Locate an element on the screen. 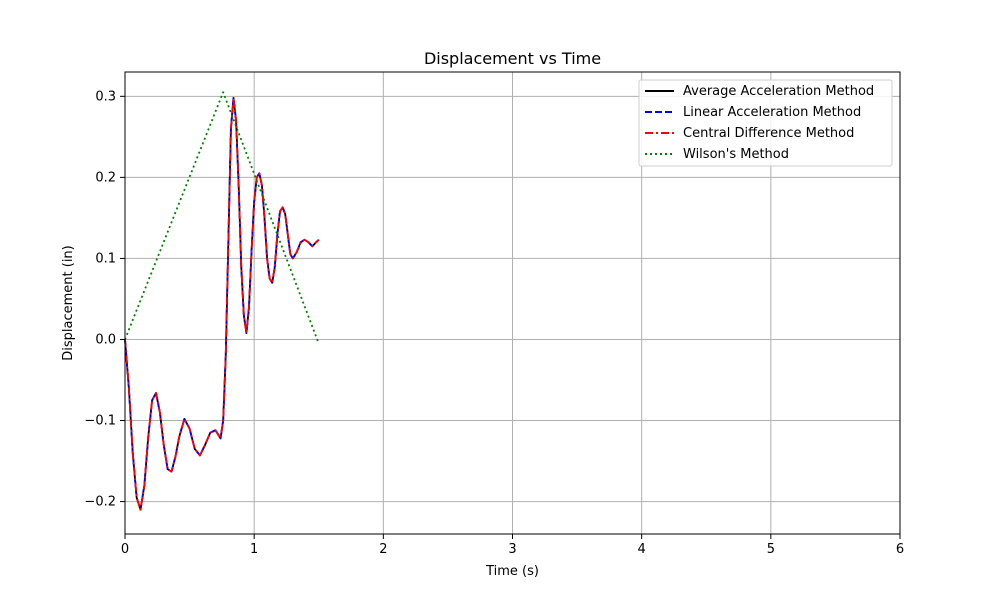 This screenshot has height=600, width=1000. legend-label-series-2: Central Difference Method is located at coordinates (768, 133).